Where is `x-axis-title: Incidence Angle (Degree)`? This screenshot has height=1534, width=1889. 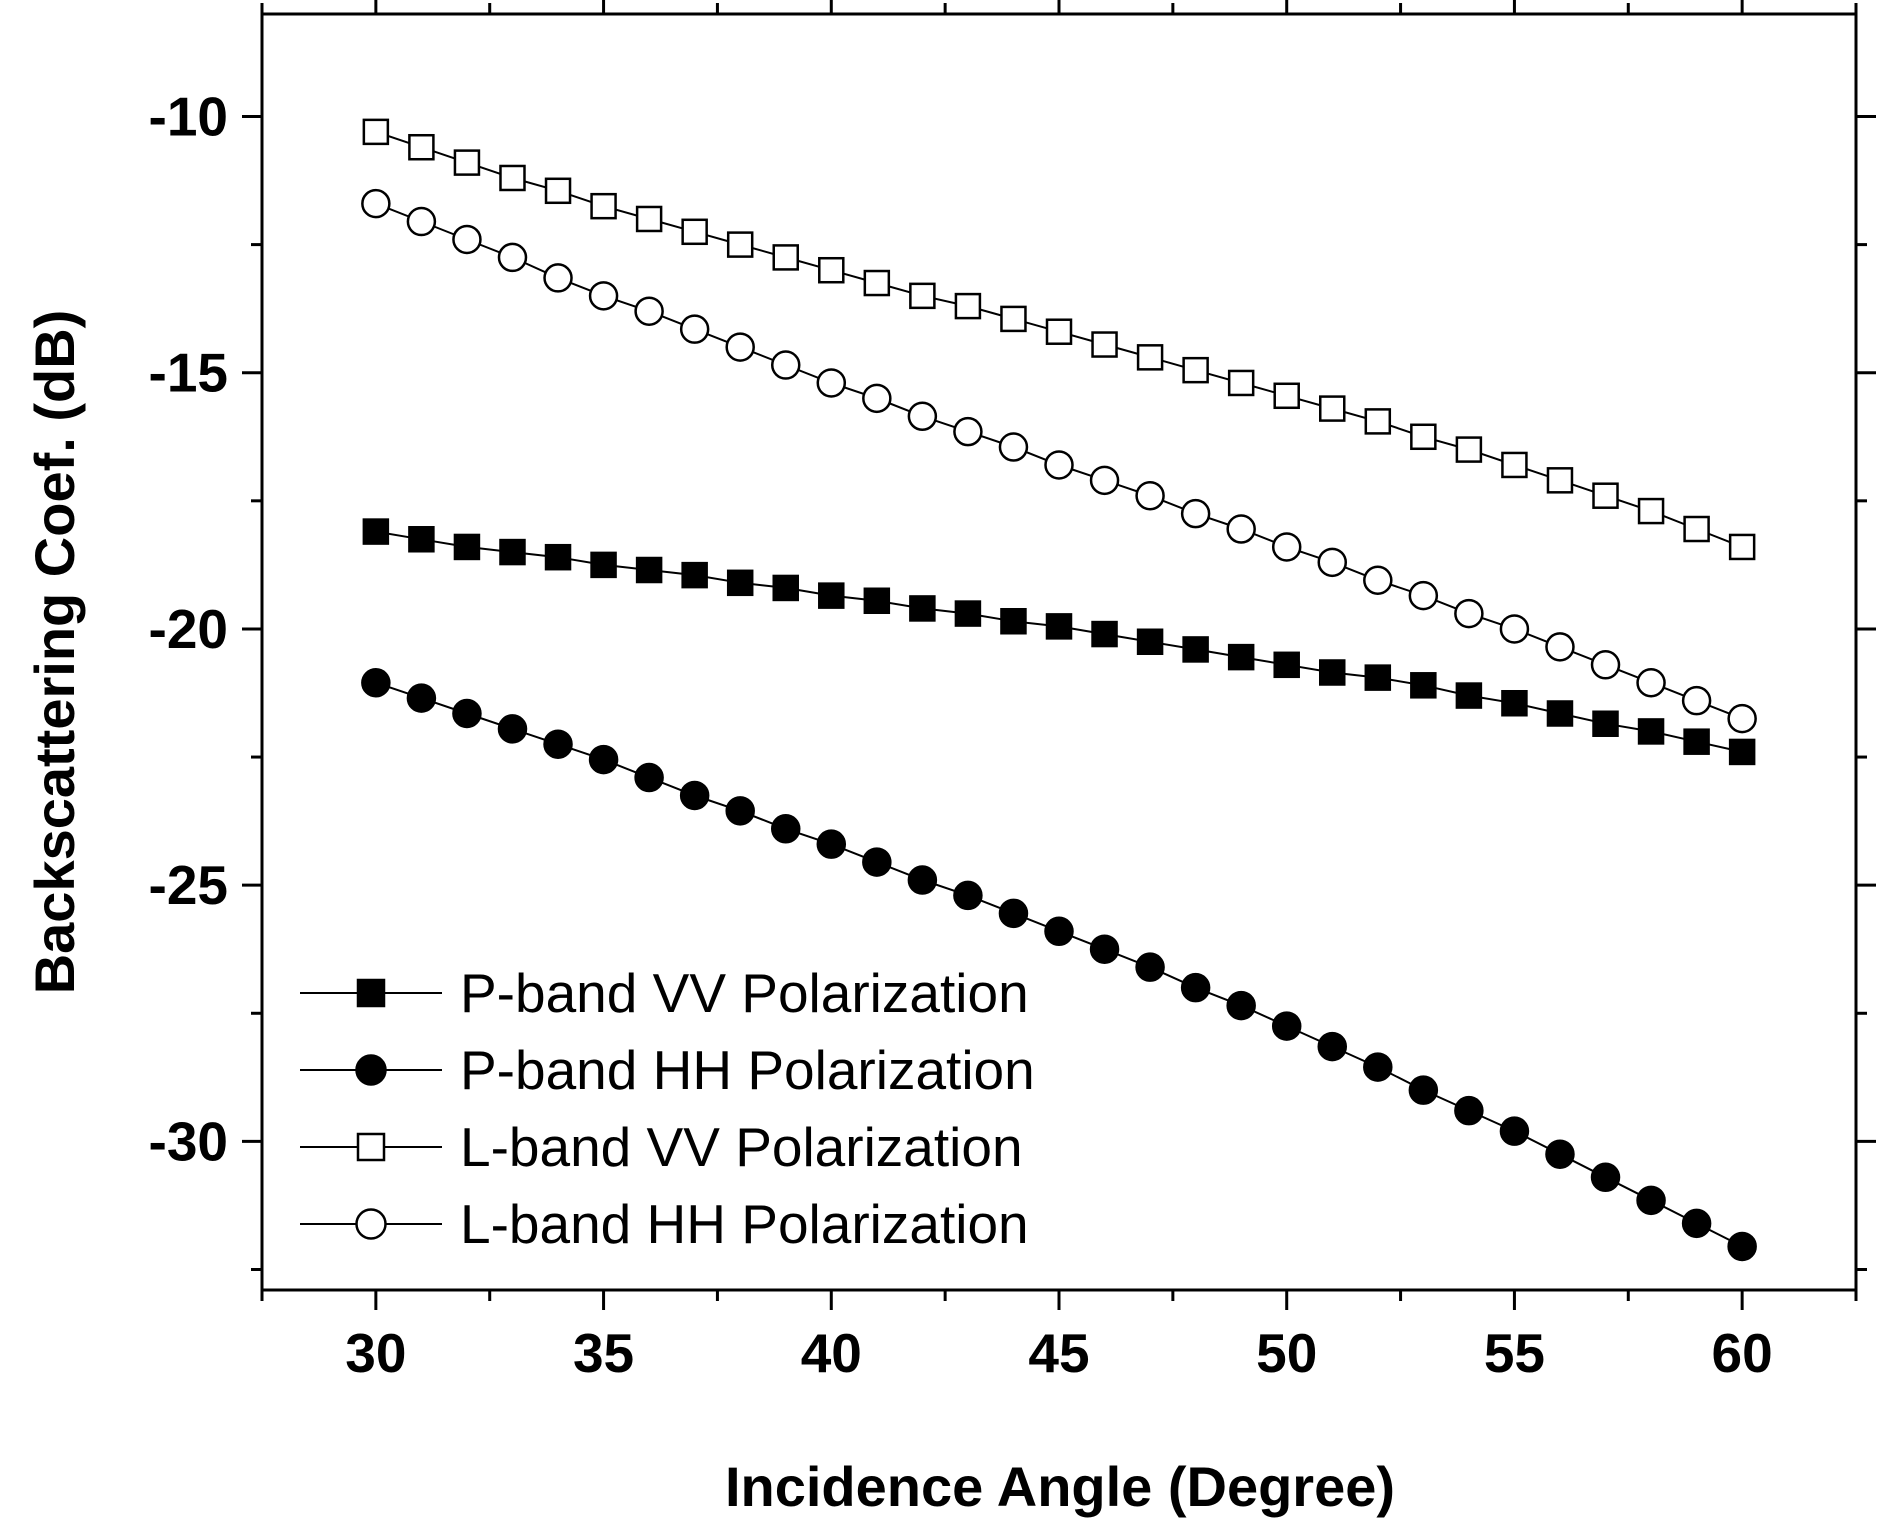 x-axis-title: Incidence Angle (Degree) is located at coordinates (1060, 1486).